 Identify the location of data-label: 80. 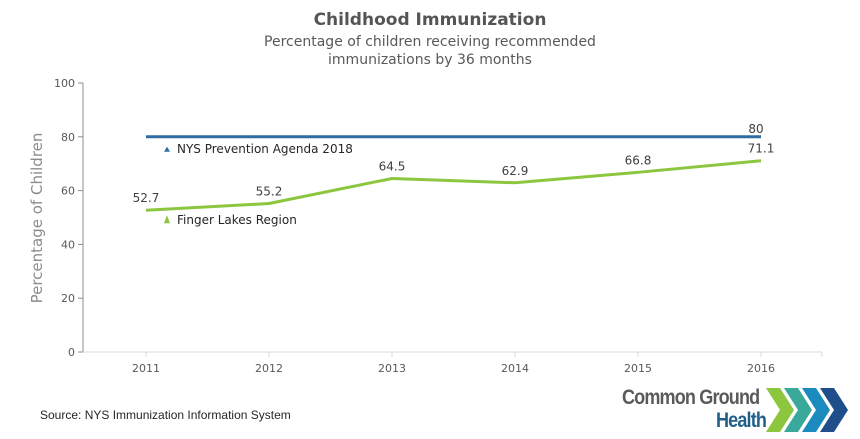
(755, 129).